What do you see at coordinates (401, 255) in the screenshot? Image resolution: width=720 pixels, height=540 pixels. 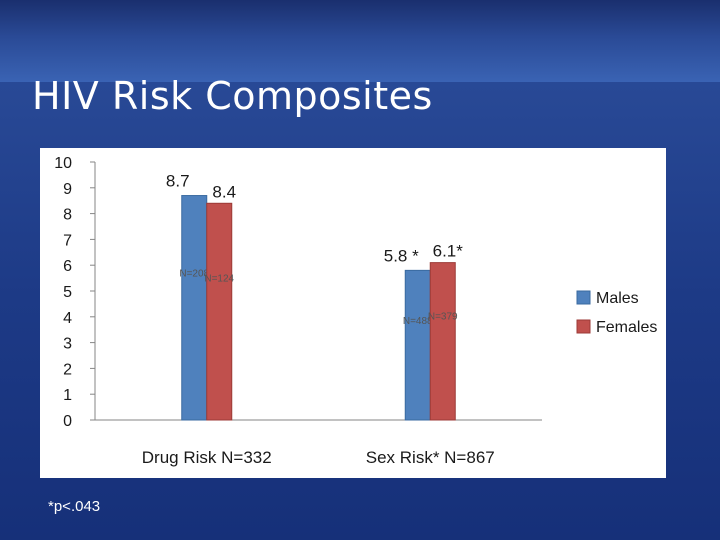 I see `data-label: 5.8 *` at bounding box center [401, 255].